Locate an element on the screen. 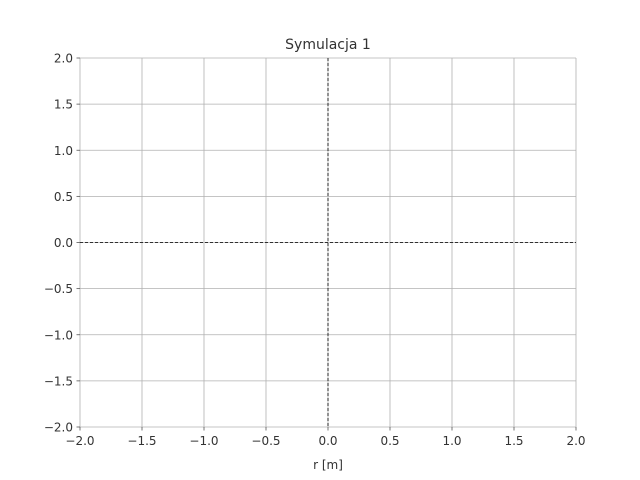 This screenshot has width=640, height=480. chart-title: Symulacja 1 is located at coordinates (328, 45).